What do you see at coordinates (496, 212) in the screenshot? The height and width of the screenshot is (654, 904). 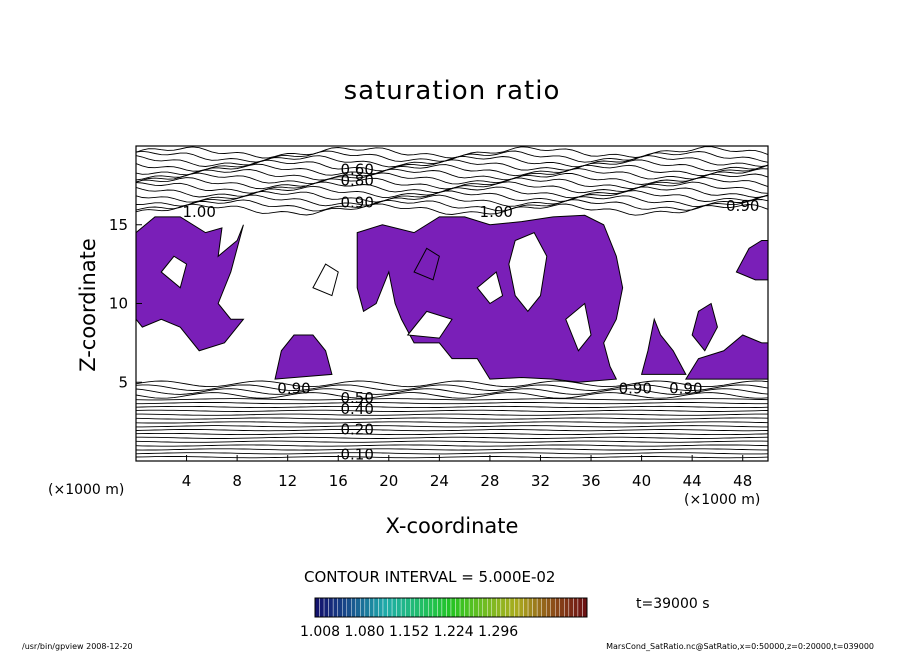 I see `contour-label-4: 1.00` at bounding box center [496, 212].